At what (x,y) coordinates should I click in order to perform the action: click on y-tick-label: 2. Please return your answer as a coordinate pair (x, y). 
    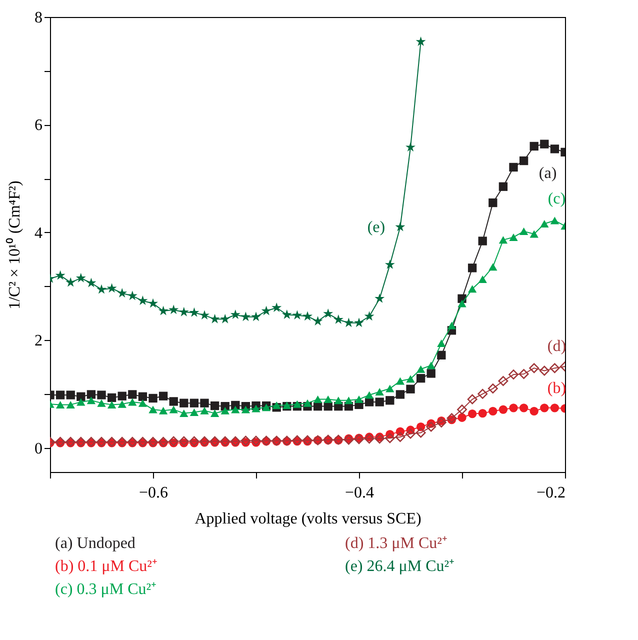
    Looking at the image, I should click on (38, 341).